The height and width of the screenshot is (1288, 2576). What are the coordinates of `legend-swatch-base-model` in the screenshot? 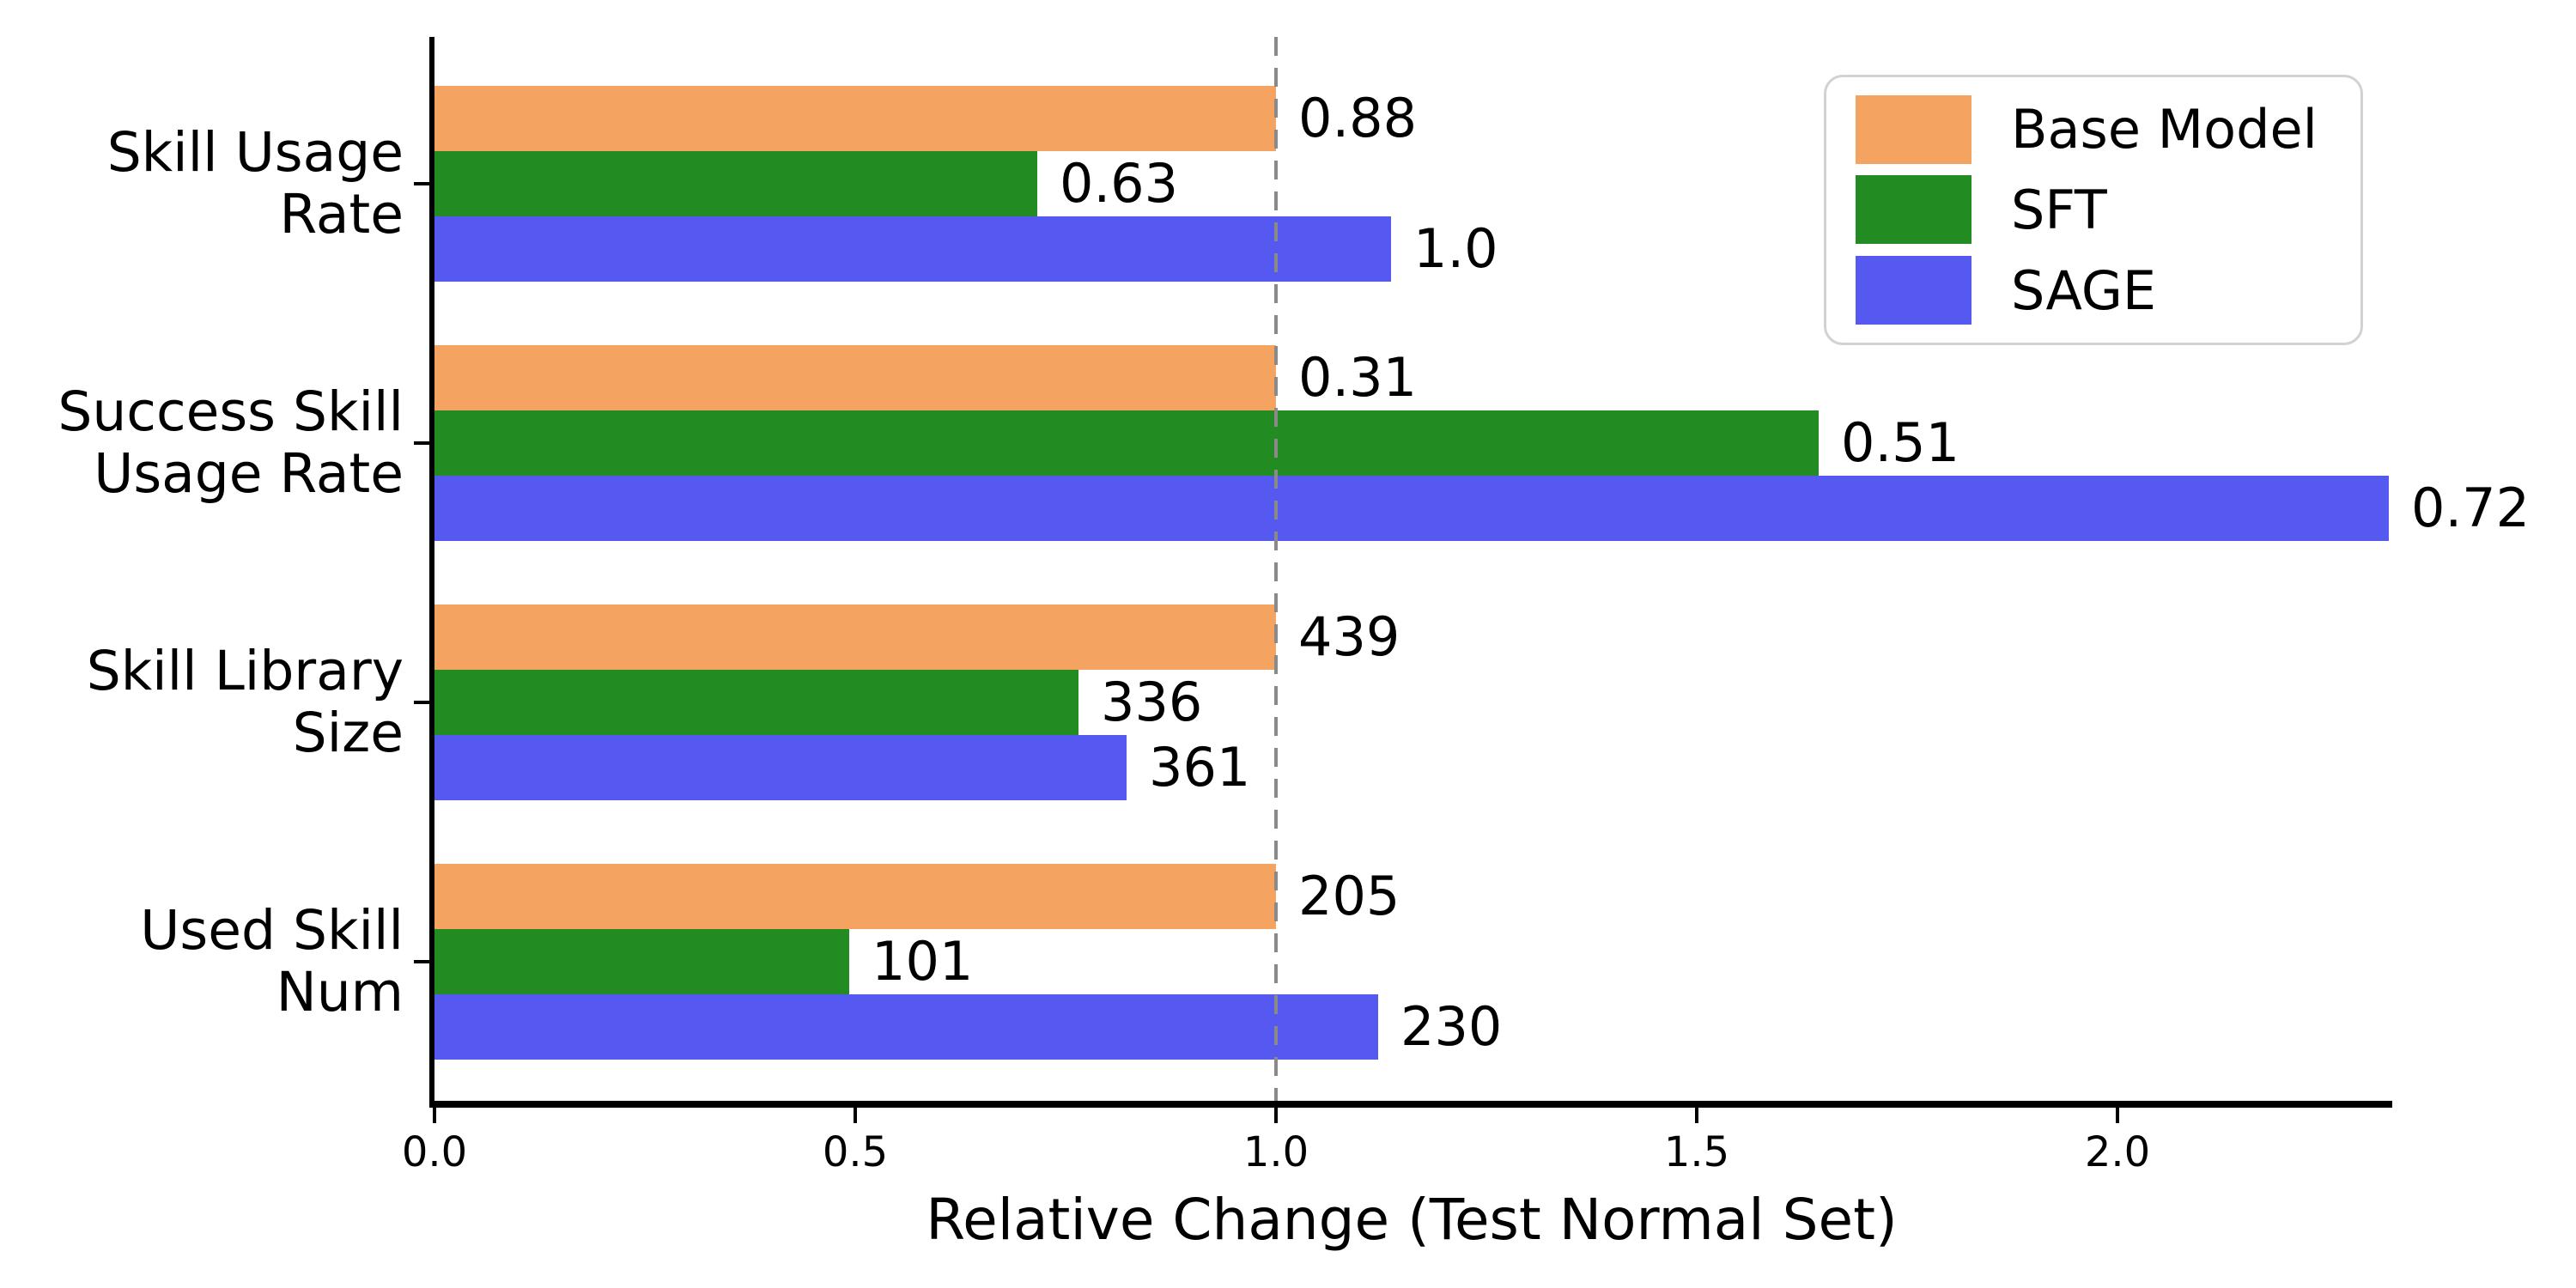 It's located at (1914, 129).